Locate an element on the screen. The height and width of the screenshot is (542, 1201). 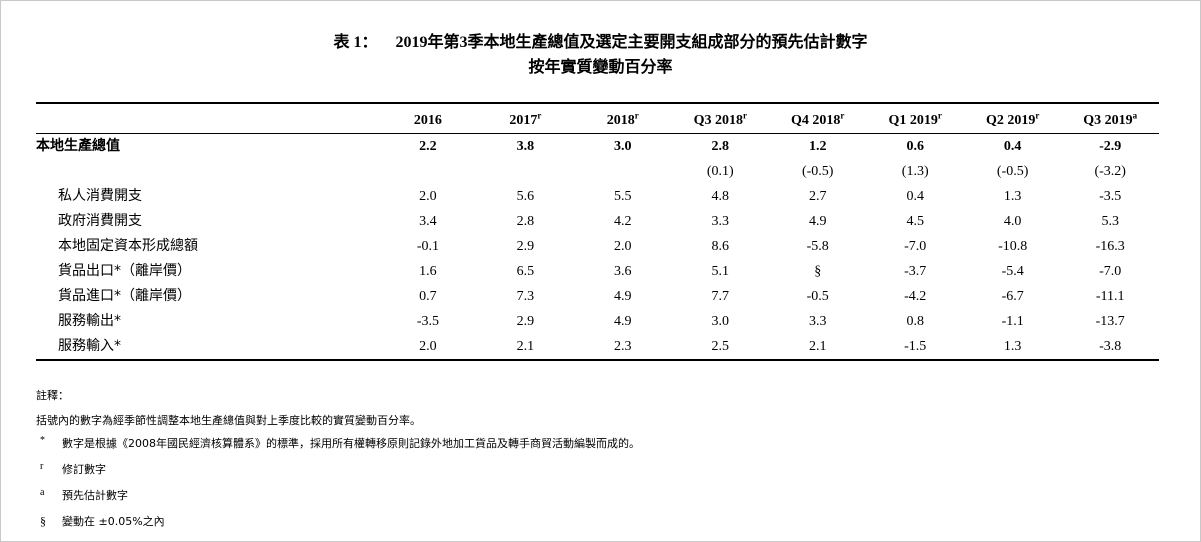
table-row: 服務輸入* 2.0 2.1 2.3 2.5 2.1 -1.5 1.3 -3.8 is located at coordinates (597, 347).